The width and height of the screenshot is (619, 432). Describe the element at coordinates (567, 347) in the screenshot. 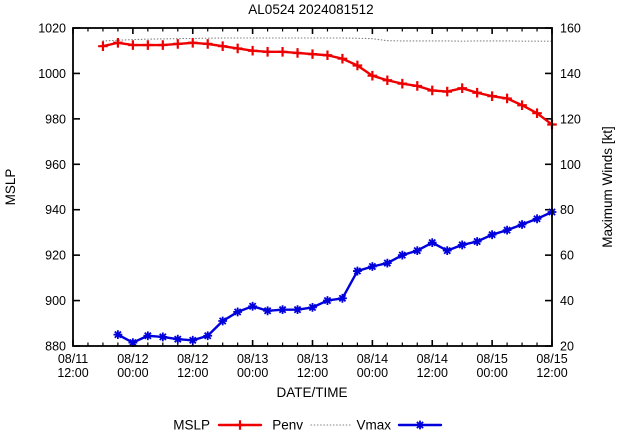

I see `y-right-tick-label: 20` at that location.